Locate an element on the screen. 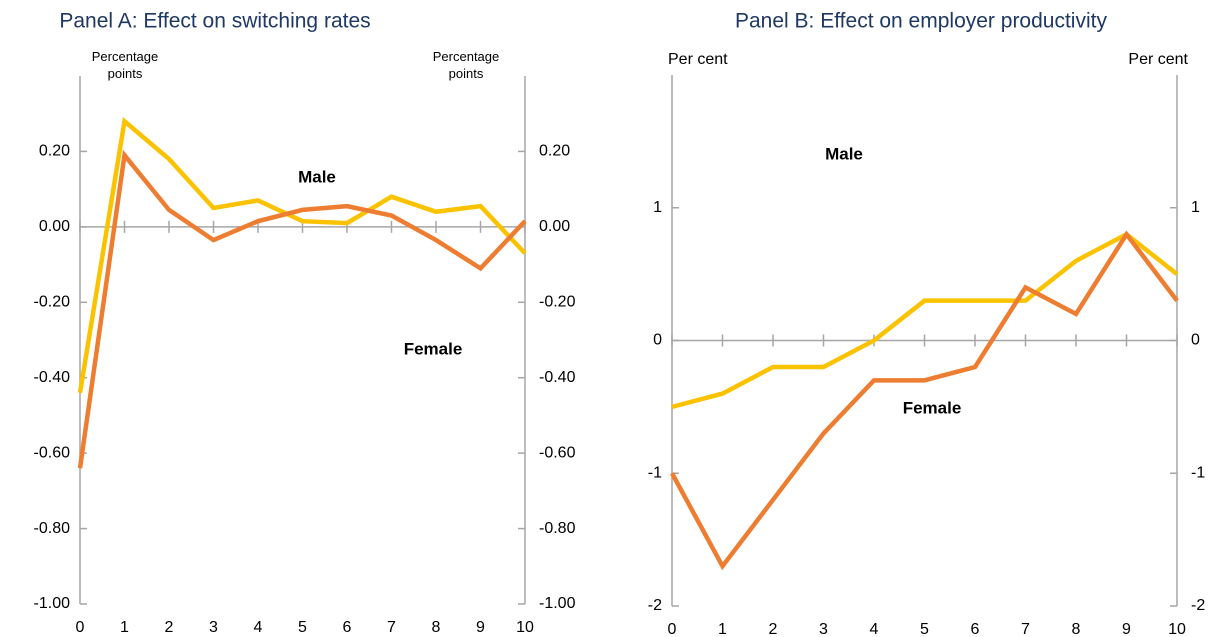 This screenshot has height=637, width=1218. y-tick-label: 0 is located at coordinates (657, 340).